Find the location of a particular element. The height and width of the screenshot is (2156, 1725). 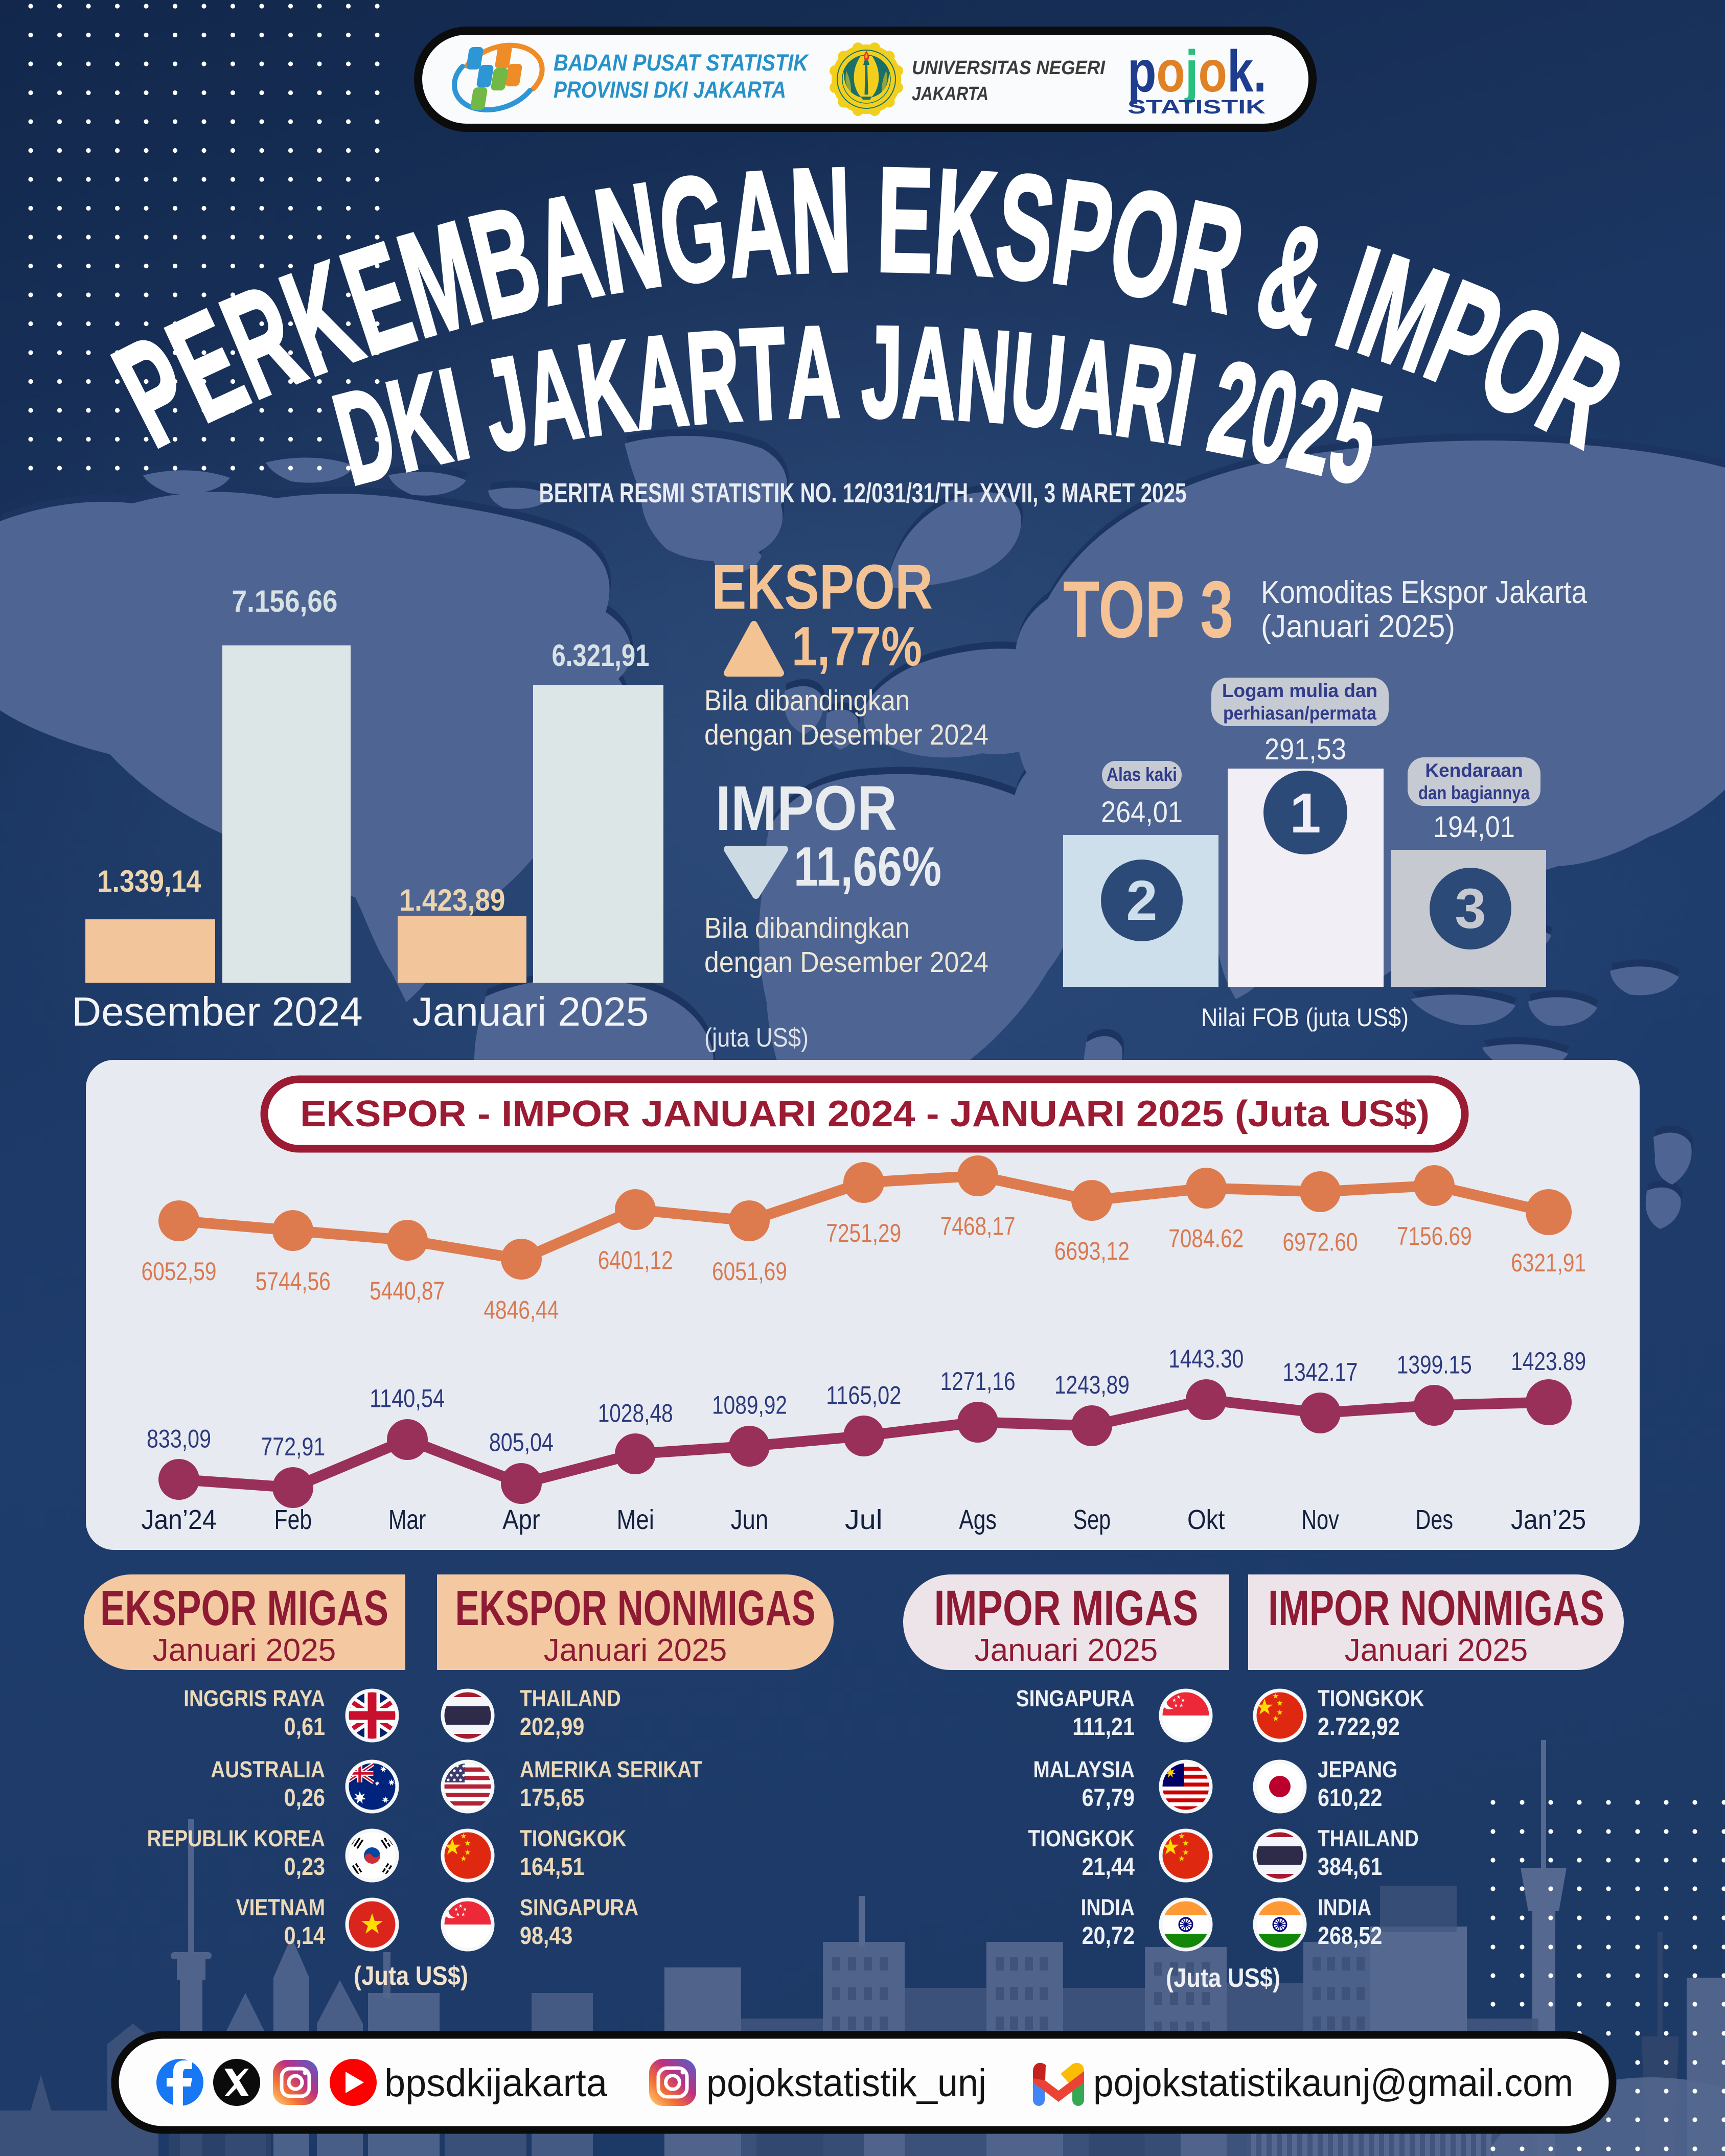

svg-text: Nov is located at coordinates (1320, 1519).